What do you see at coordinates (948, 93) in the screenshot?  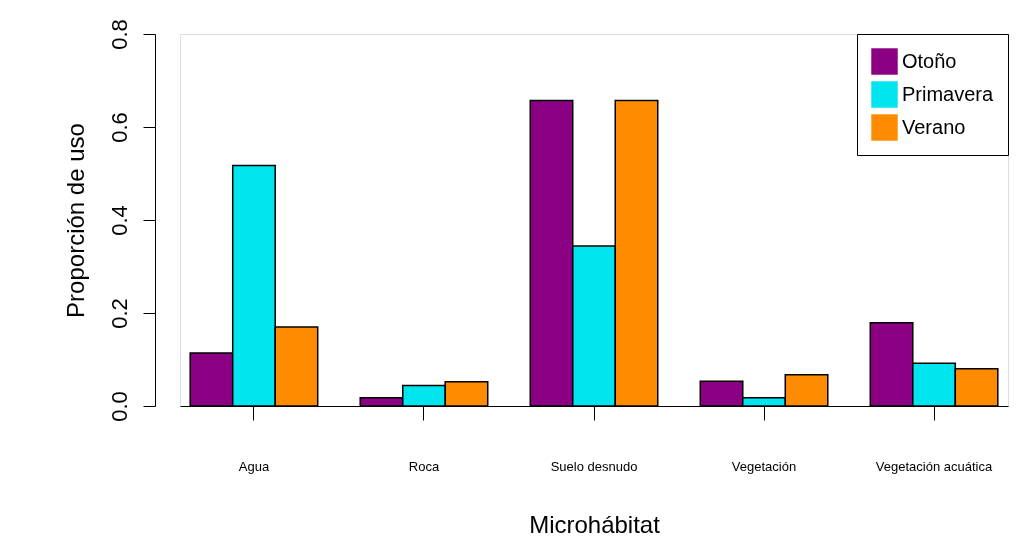 I see `legend-label: Primavera` at bounding box center [948, 93].